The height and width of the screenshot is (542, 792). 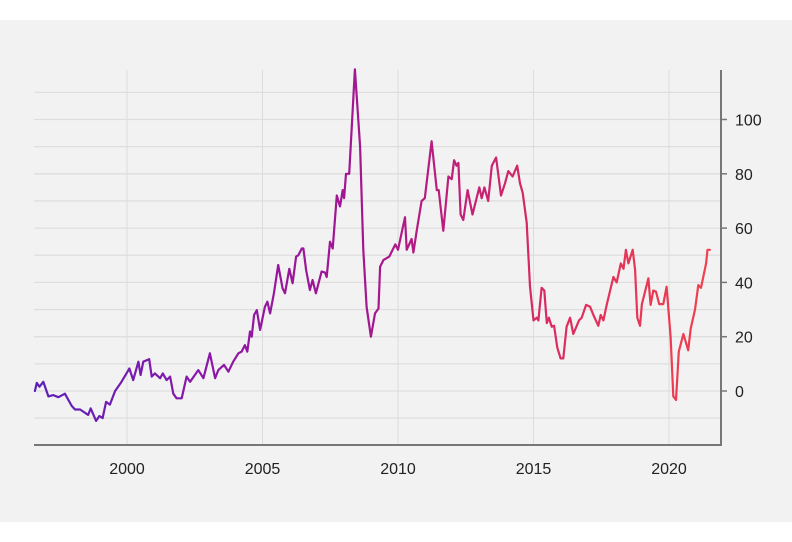 What do you see at coordinates (398, 469) in the screenshot?
I see `x-tick-label: 2010` at bounding box center [398, 469].